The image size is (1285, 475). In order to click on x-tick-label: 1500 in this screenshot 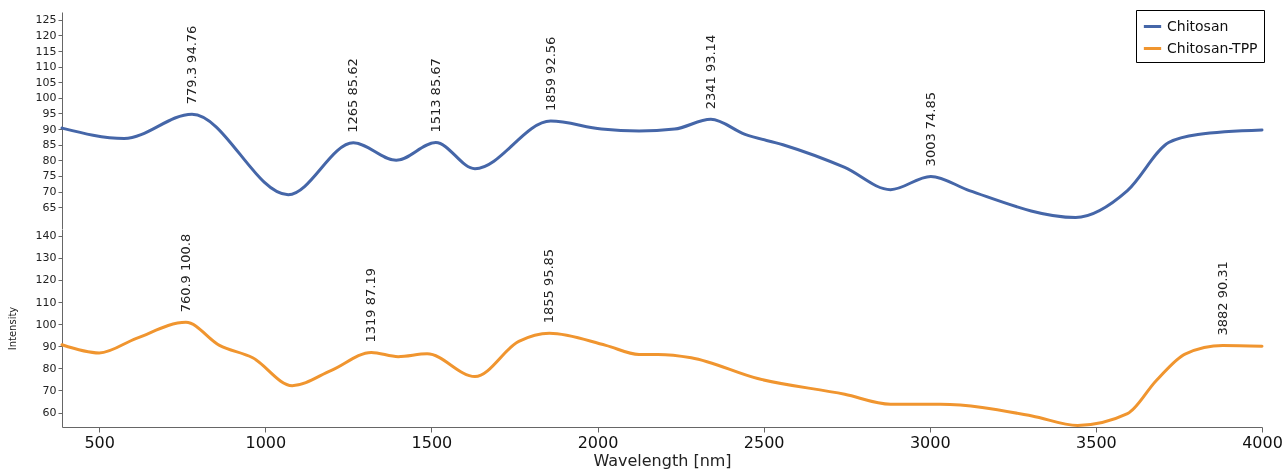, I will do `click(432, 442)`.